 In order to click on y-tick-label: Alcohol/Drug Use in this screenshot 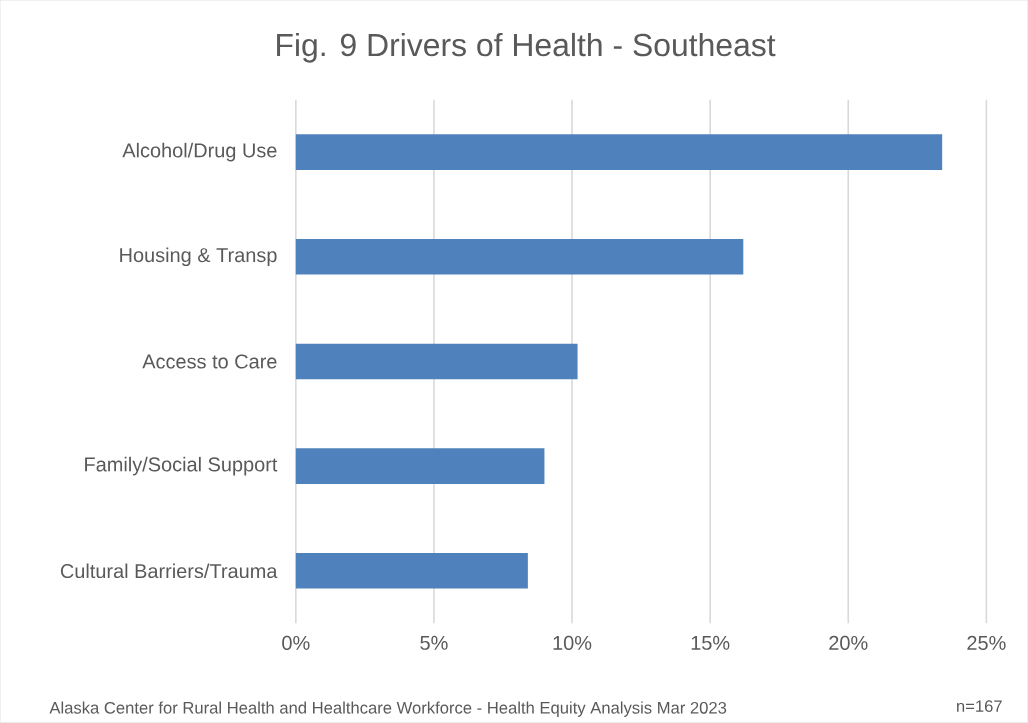, I will do `click(199, 152)`.